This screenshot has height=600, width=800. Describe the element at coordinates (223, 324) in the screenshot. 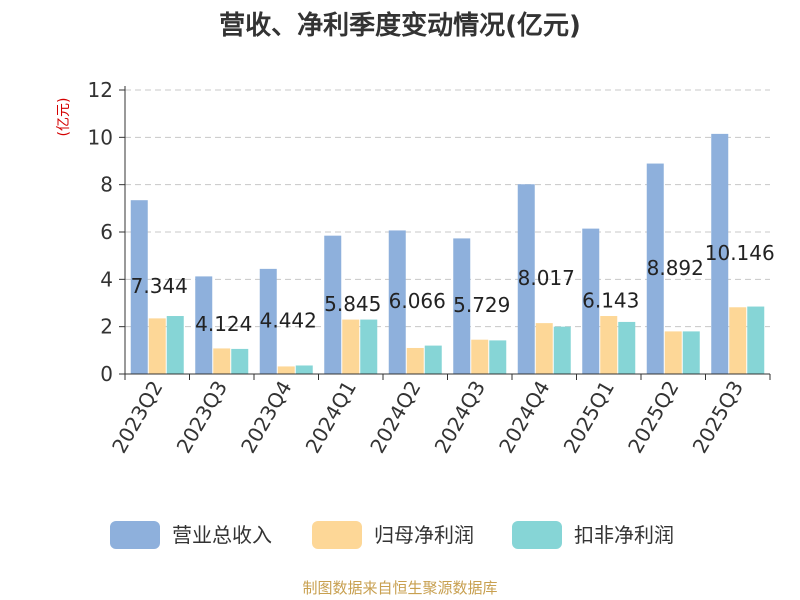

I see `data-label: 4.124` at that location.